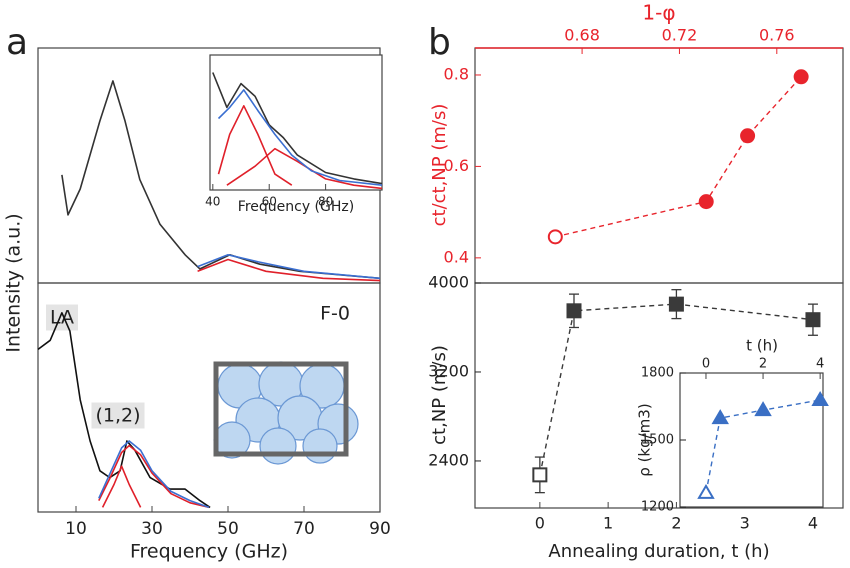  What do you see at coordinates (152, 529) in the screenshot?
I see `x-tick-label: 30` at bounding box center [152, 529].